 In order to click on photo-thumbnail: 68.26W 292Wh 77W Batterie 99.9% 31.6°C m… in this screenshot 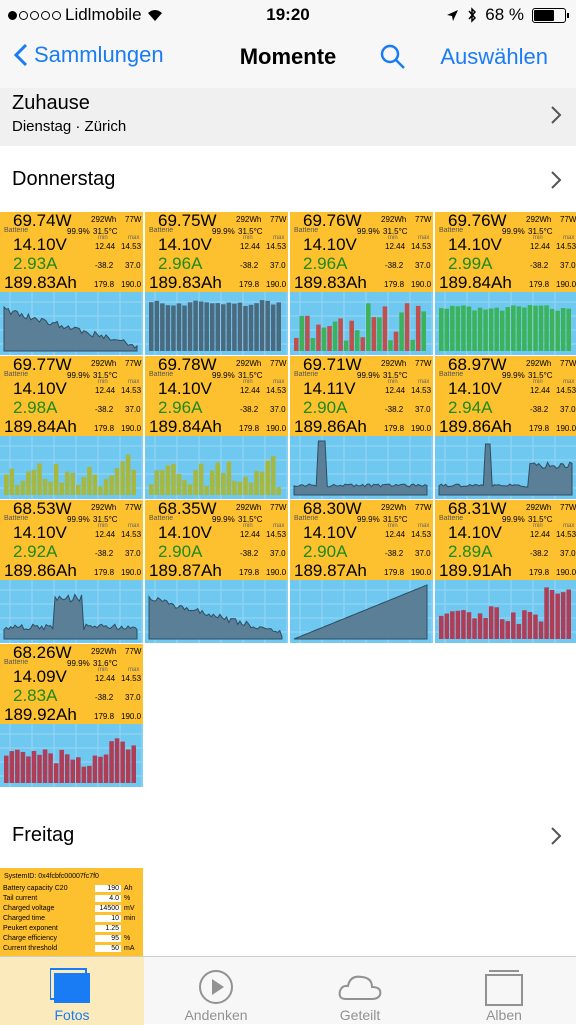, I will do `click(71, 715)`.